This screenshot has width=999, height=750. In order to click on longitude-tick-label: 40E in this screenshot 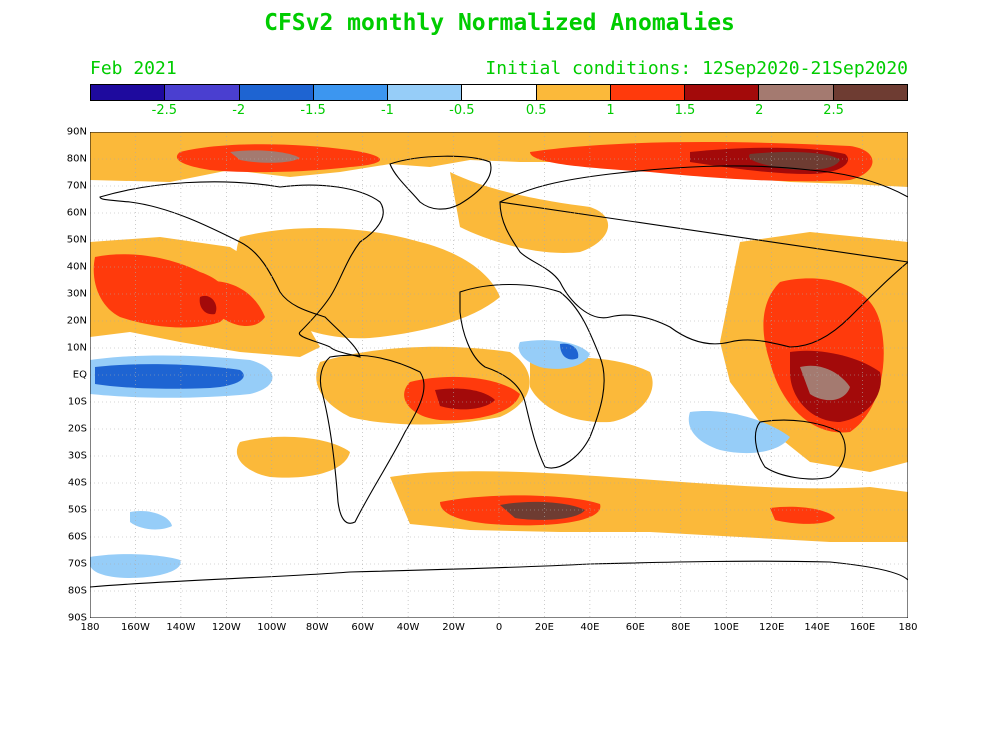, I will do `click(590, 627)`.